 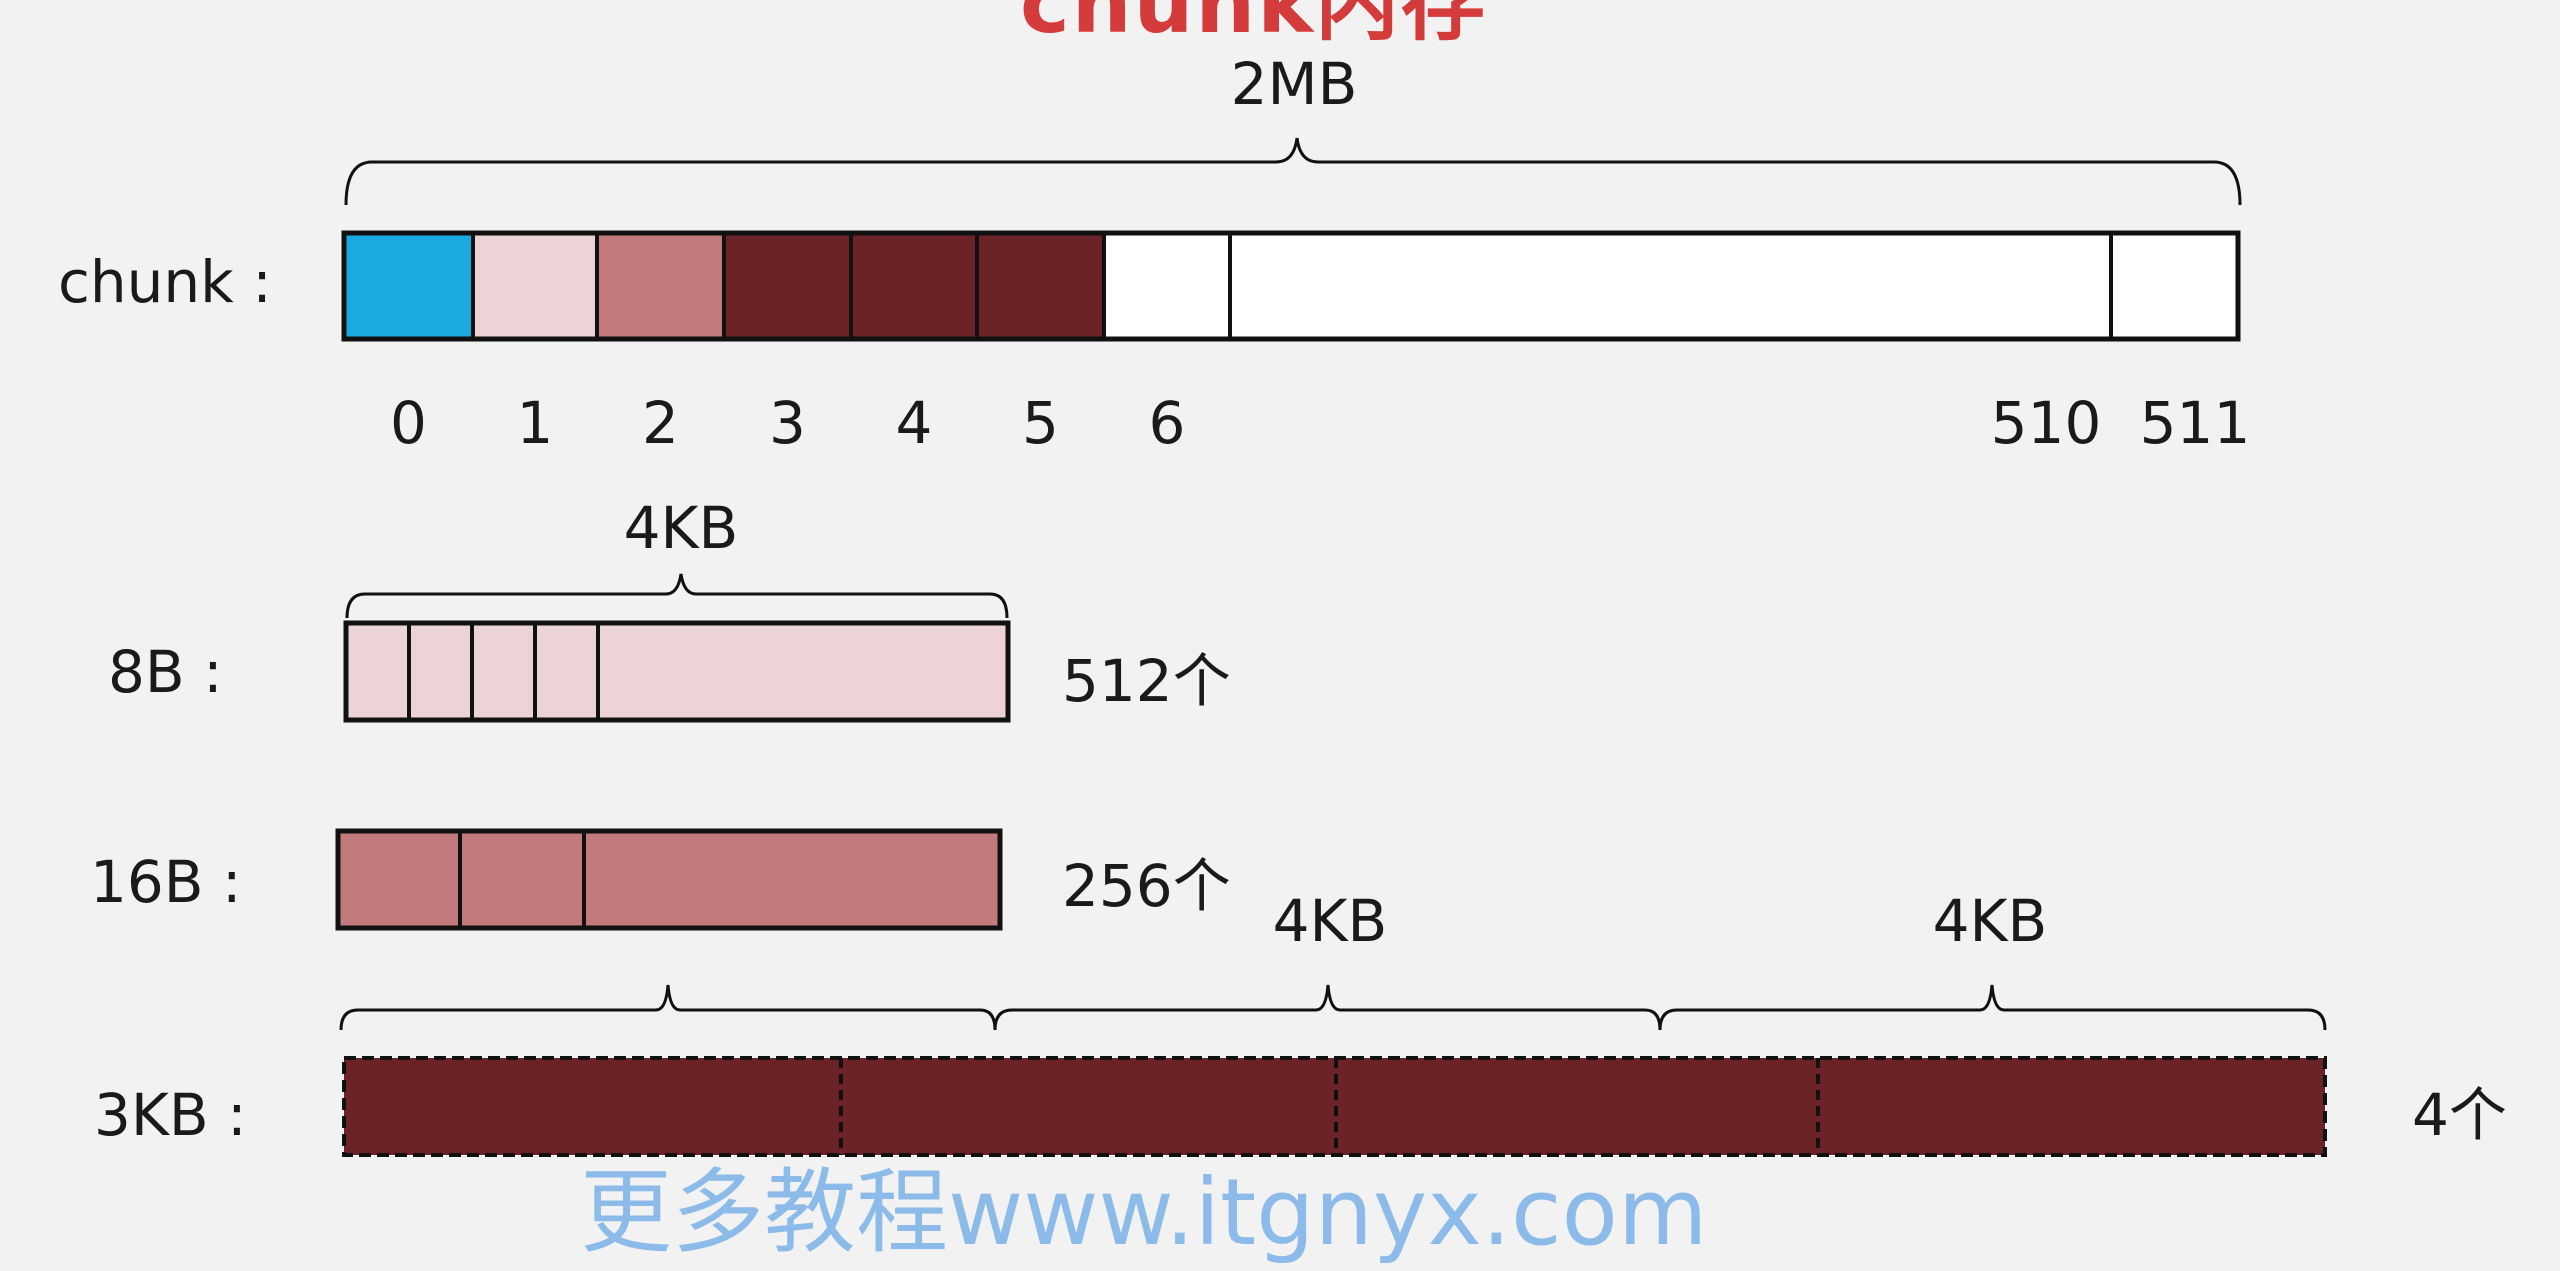 What do you see at coordinates (535, 423) in the screenshot?
I see `chunk-page-index: 1` at bounding box center [535, 423].